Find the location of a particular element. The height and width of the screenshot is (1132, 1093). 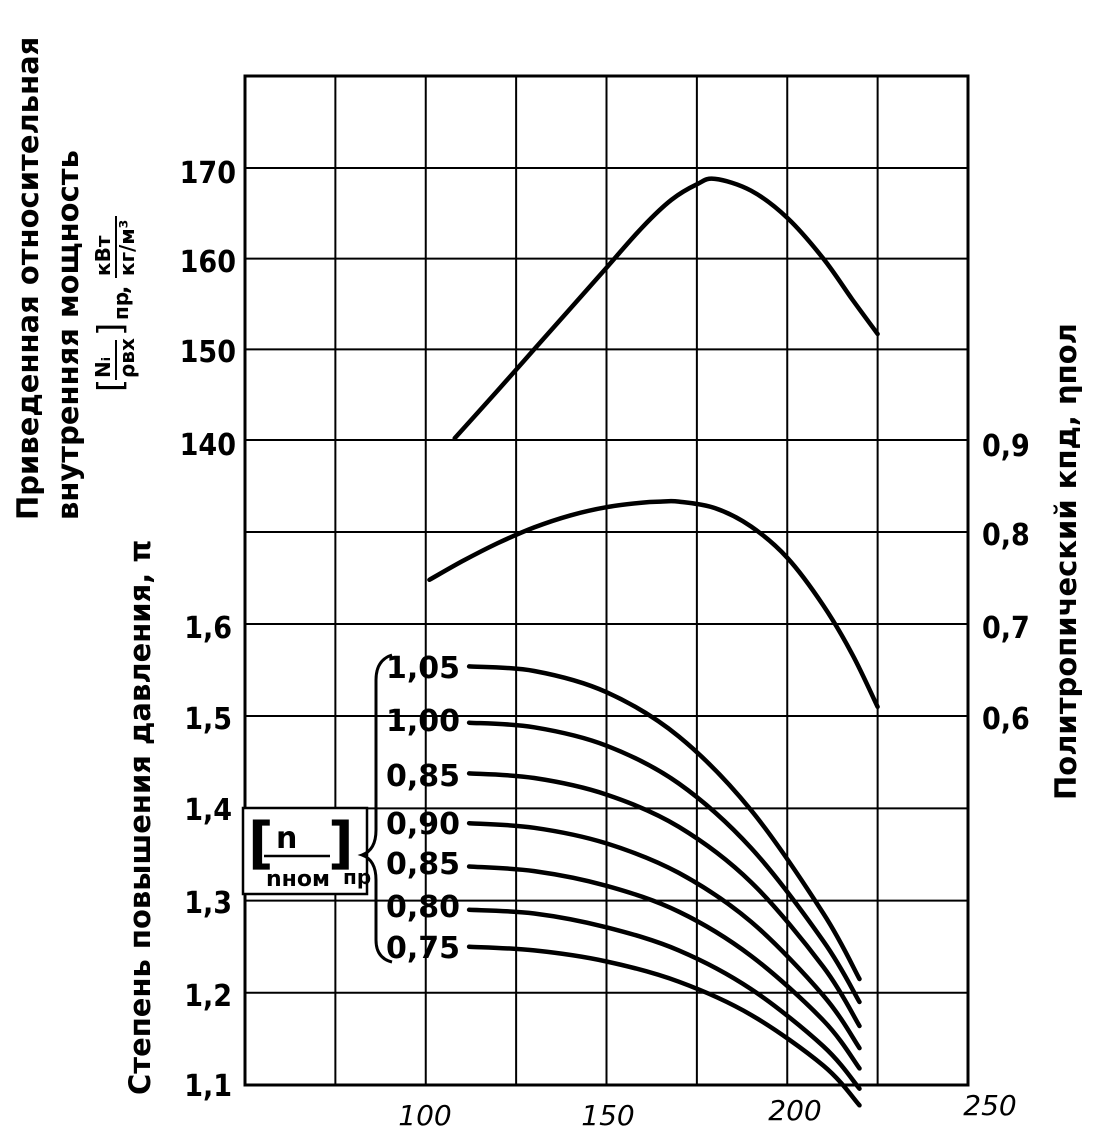

efficiency-tick-label: 0,6 is located at coordinates (1006, 719).